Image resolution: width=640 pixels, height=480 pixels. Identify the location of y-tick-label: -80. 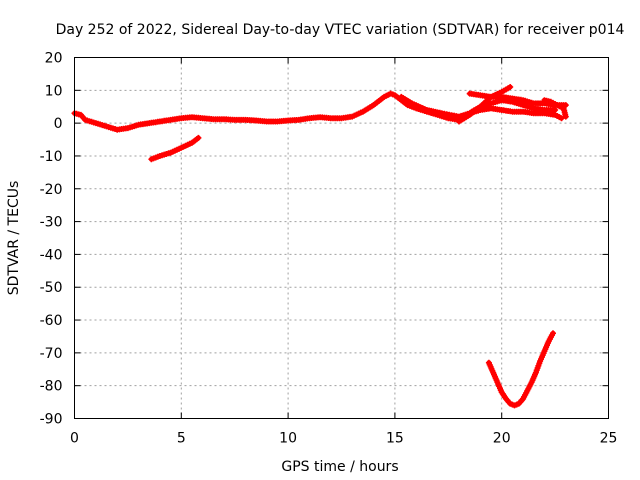
(51, 387).